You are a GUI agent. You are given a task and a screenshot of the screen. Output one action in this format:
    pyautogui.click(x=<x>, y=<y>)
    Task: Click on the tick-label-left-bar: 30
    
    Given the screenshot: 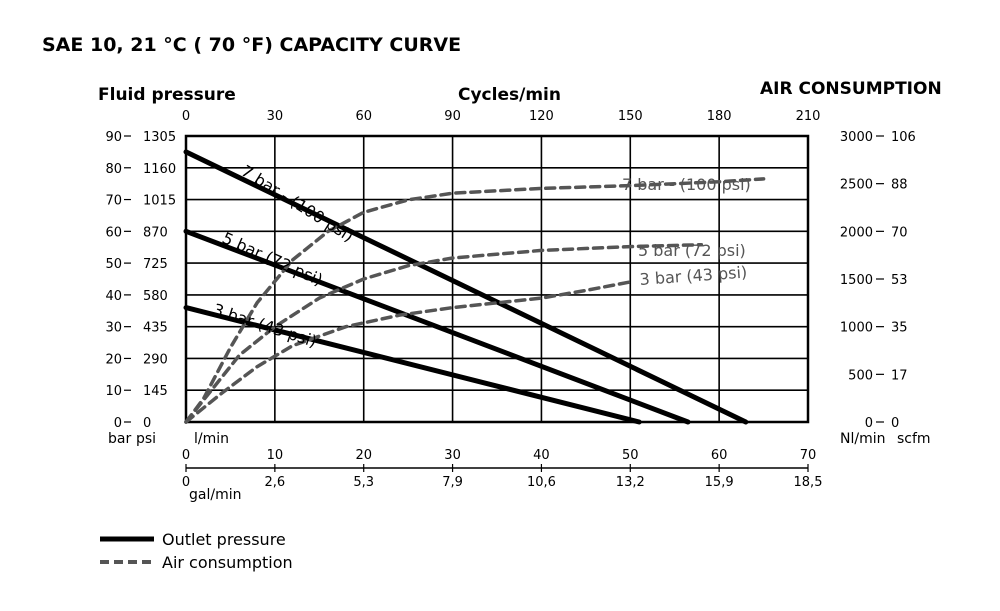 What is the action you would take?
    pyautogui.click(x=113, y=328)
    